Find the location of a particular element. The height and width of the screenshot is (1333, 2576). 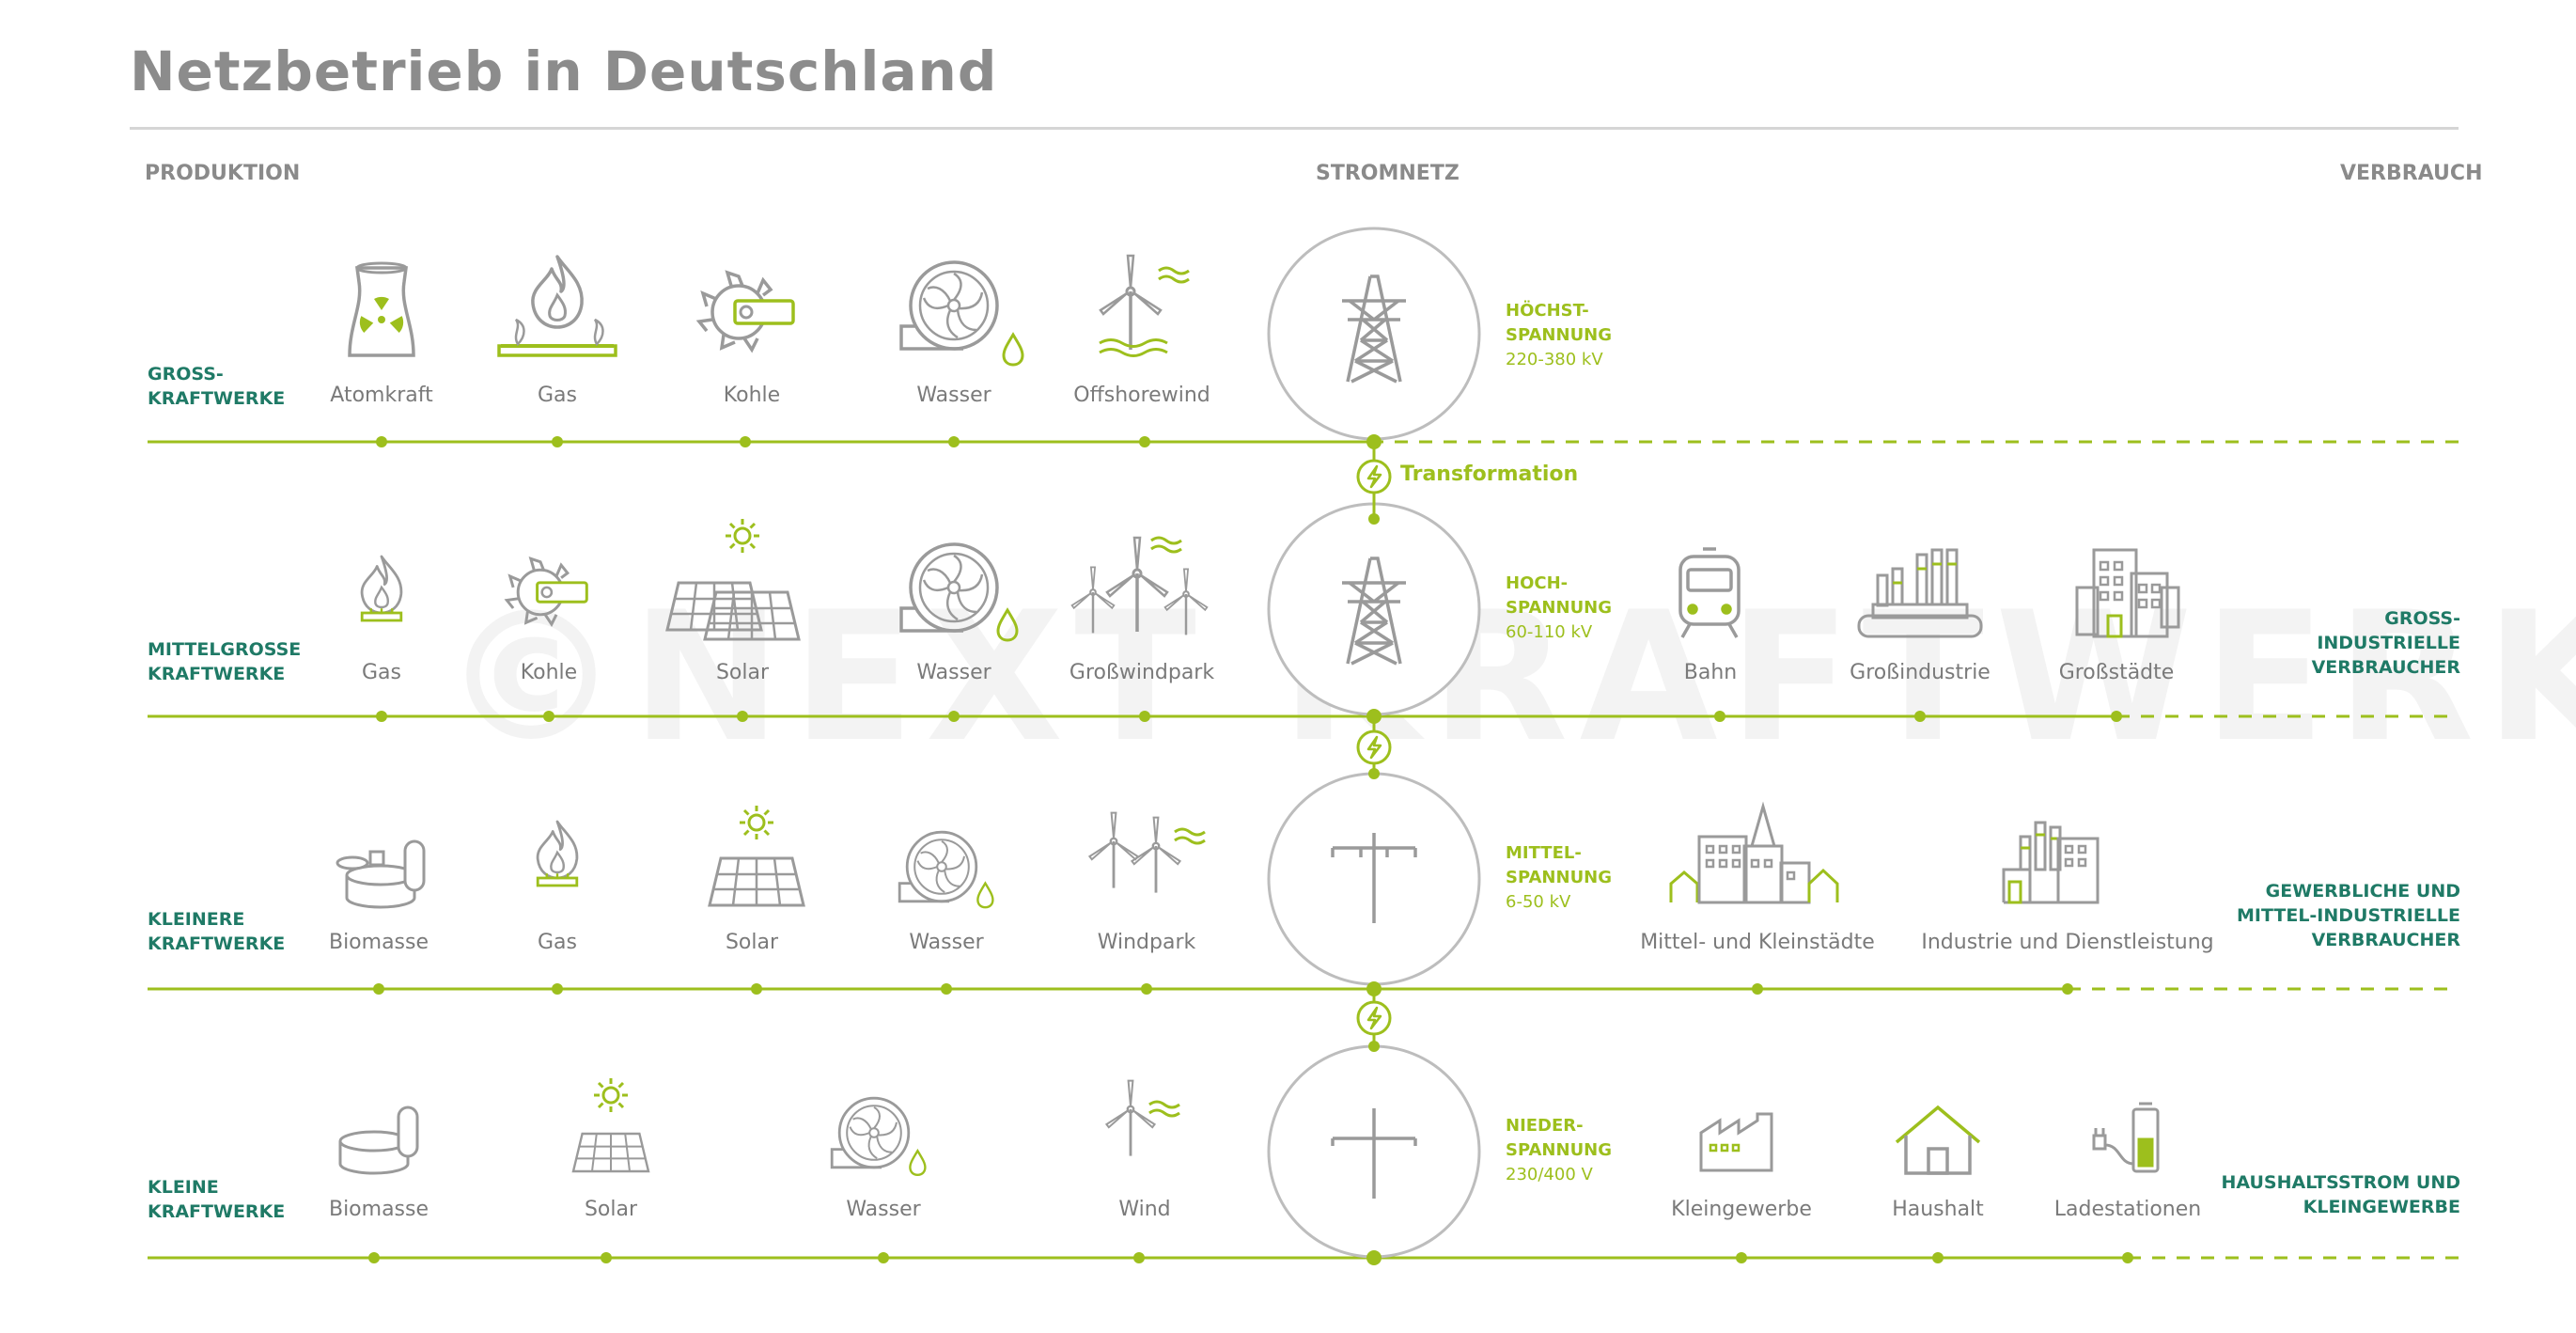

consumer-category-haushalt: HAUSHALTSSTROM UND KLEINGEWERBE is located at coordinates (2340, 1194).